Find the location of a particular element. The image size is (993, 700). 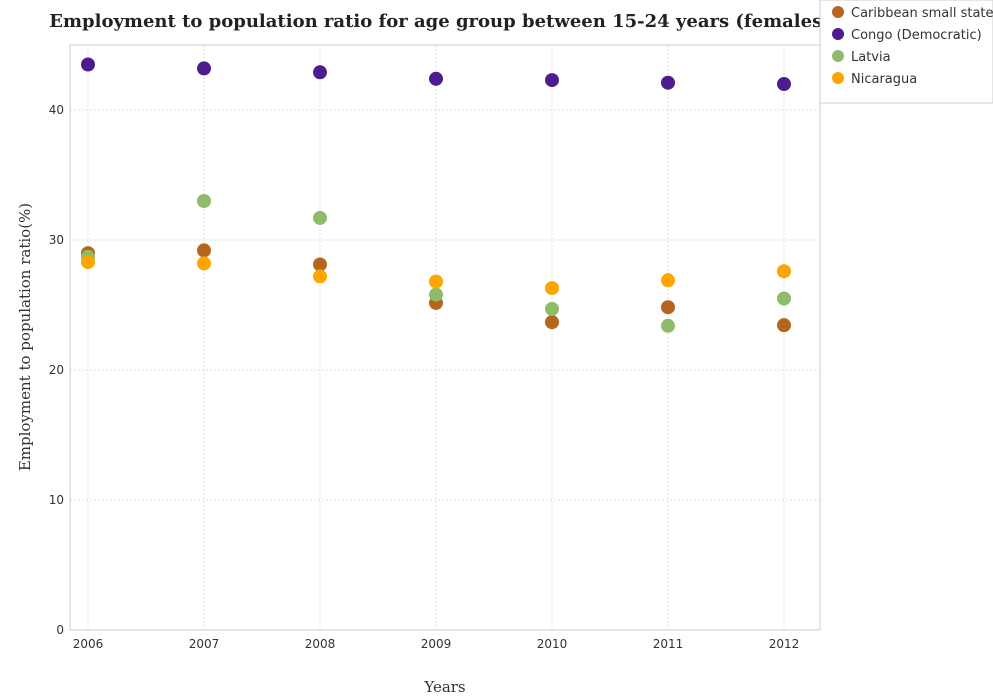

data-point-caribbean-small-states-2007 is located at coordinates (204, 250).